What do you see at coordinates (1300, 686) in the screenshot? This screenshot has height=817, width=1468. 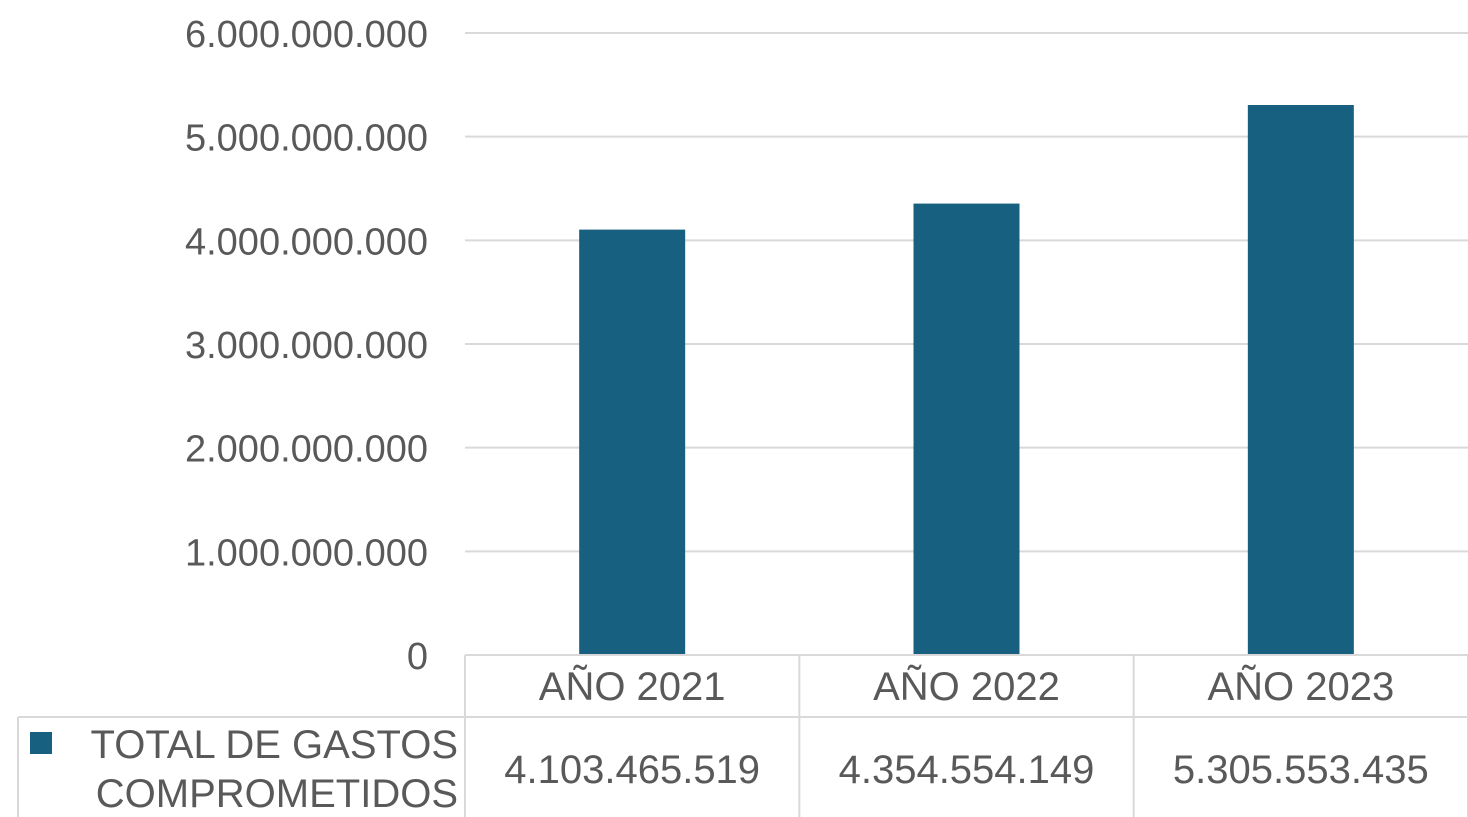 I see `x-category-label: AÑO 2023` at bounding box center [1300, 686].